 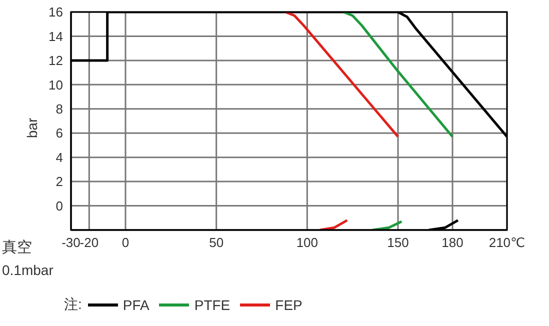 What do you see at coordinates (398, 242) in the screenshot?
I see `x-tick-label: 150` at bounding box center [398, 242].